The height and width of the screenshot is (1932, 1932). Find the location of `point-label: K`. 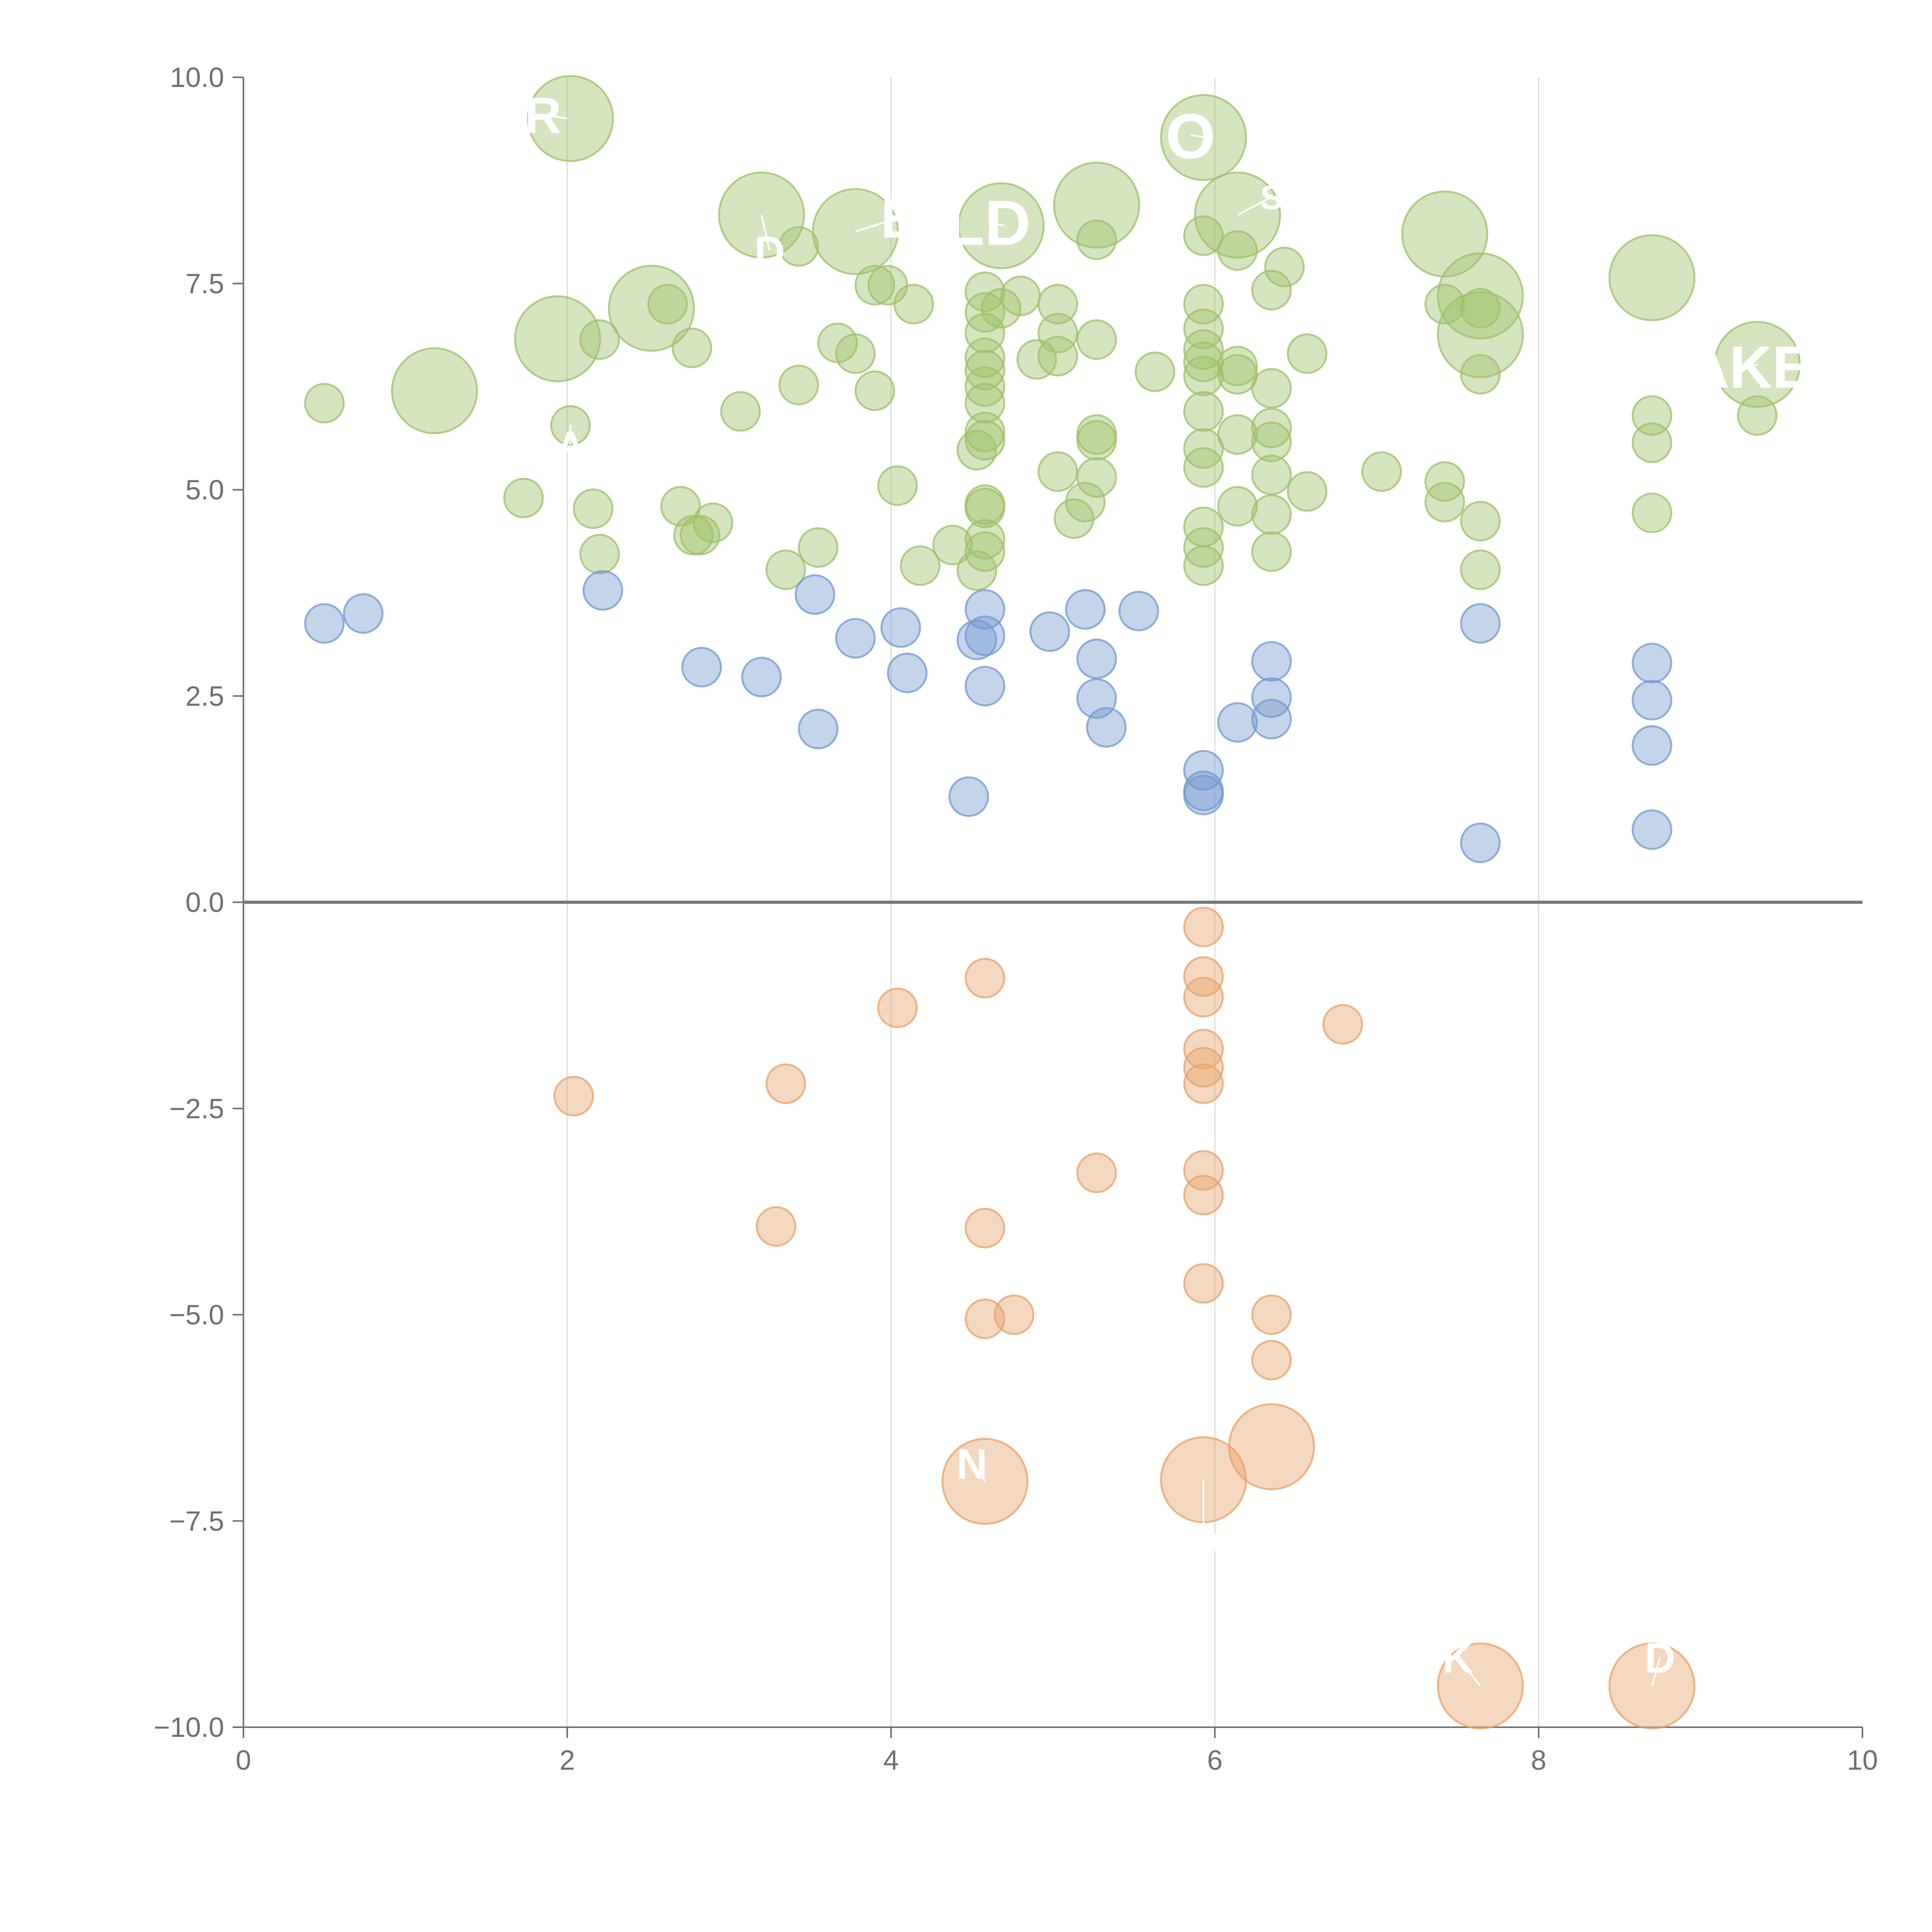

point-label: K is located at coordinates (1458, 1658).